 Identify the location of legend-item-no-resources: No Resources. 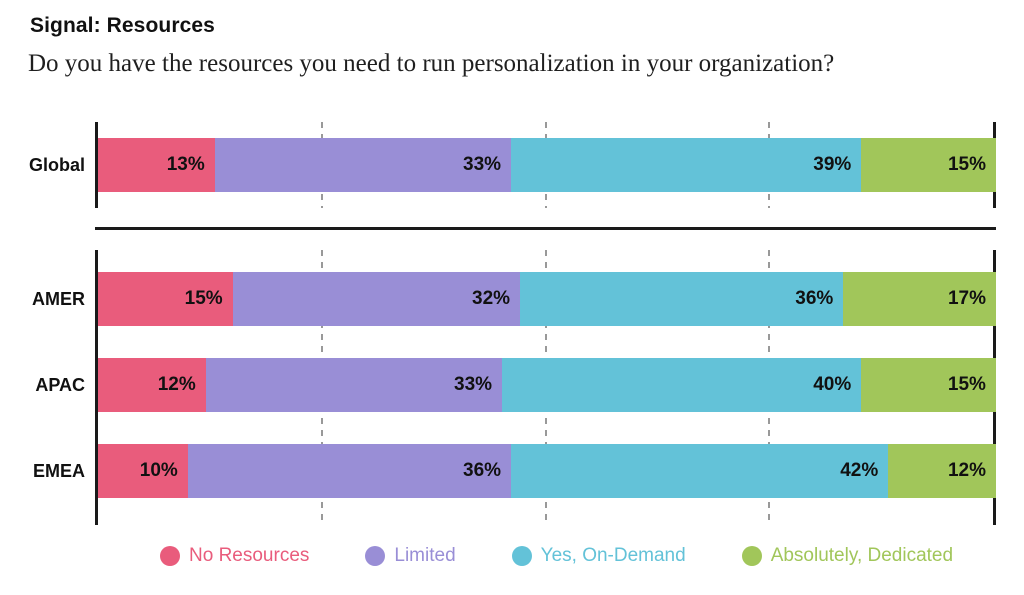
(234, 556).